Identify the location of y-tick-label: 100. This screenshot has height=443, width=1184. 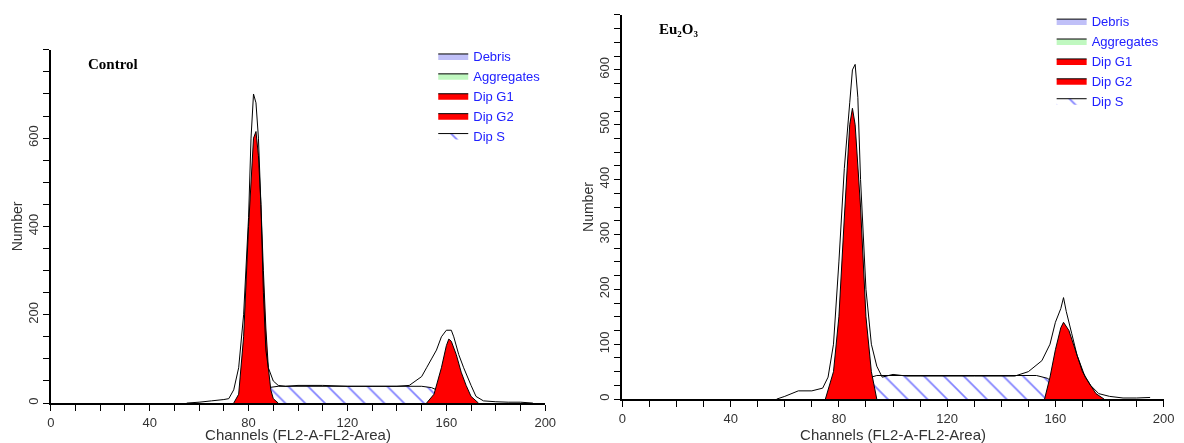
(605, 342).